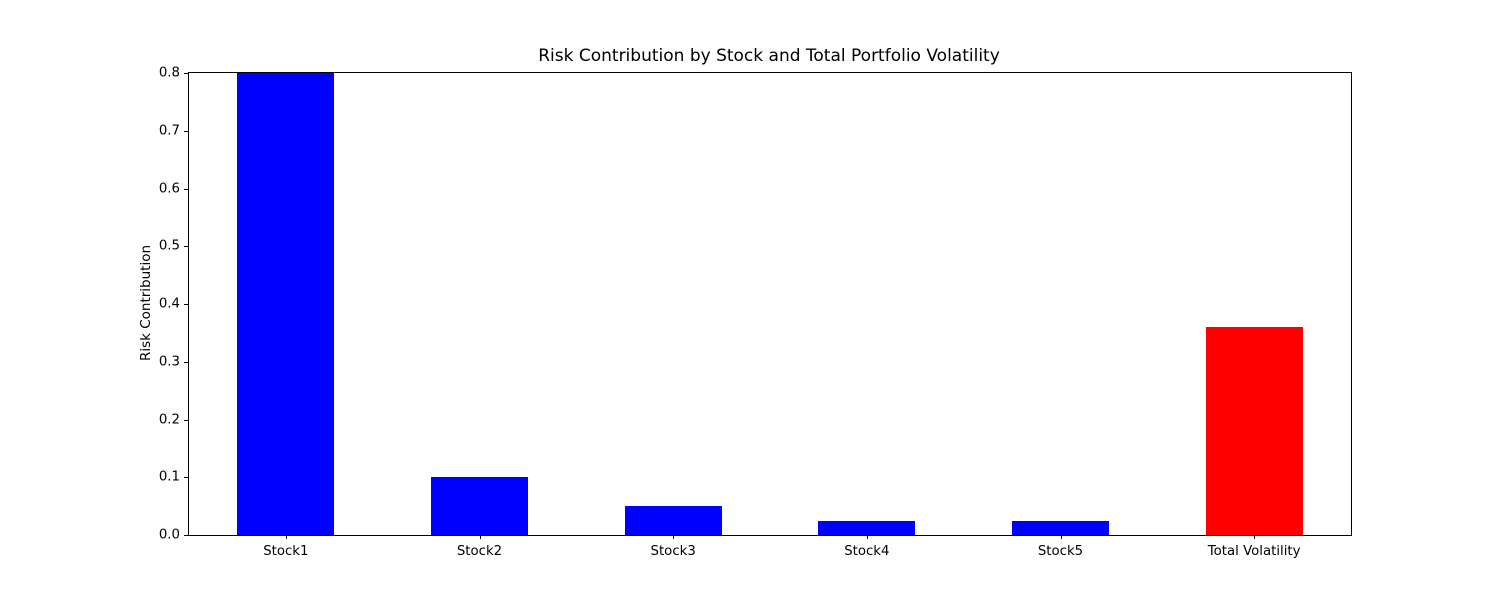  I want to click on y-tick-label-0.6: 0.6, so click(169, 188).